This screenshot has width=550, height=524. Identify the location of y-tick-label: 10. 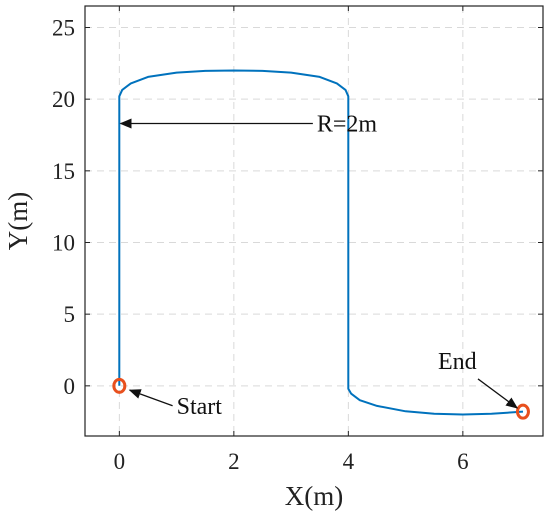
(63, 243).